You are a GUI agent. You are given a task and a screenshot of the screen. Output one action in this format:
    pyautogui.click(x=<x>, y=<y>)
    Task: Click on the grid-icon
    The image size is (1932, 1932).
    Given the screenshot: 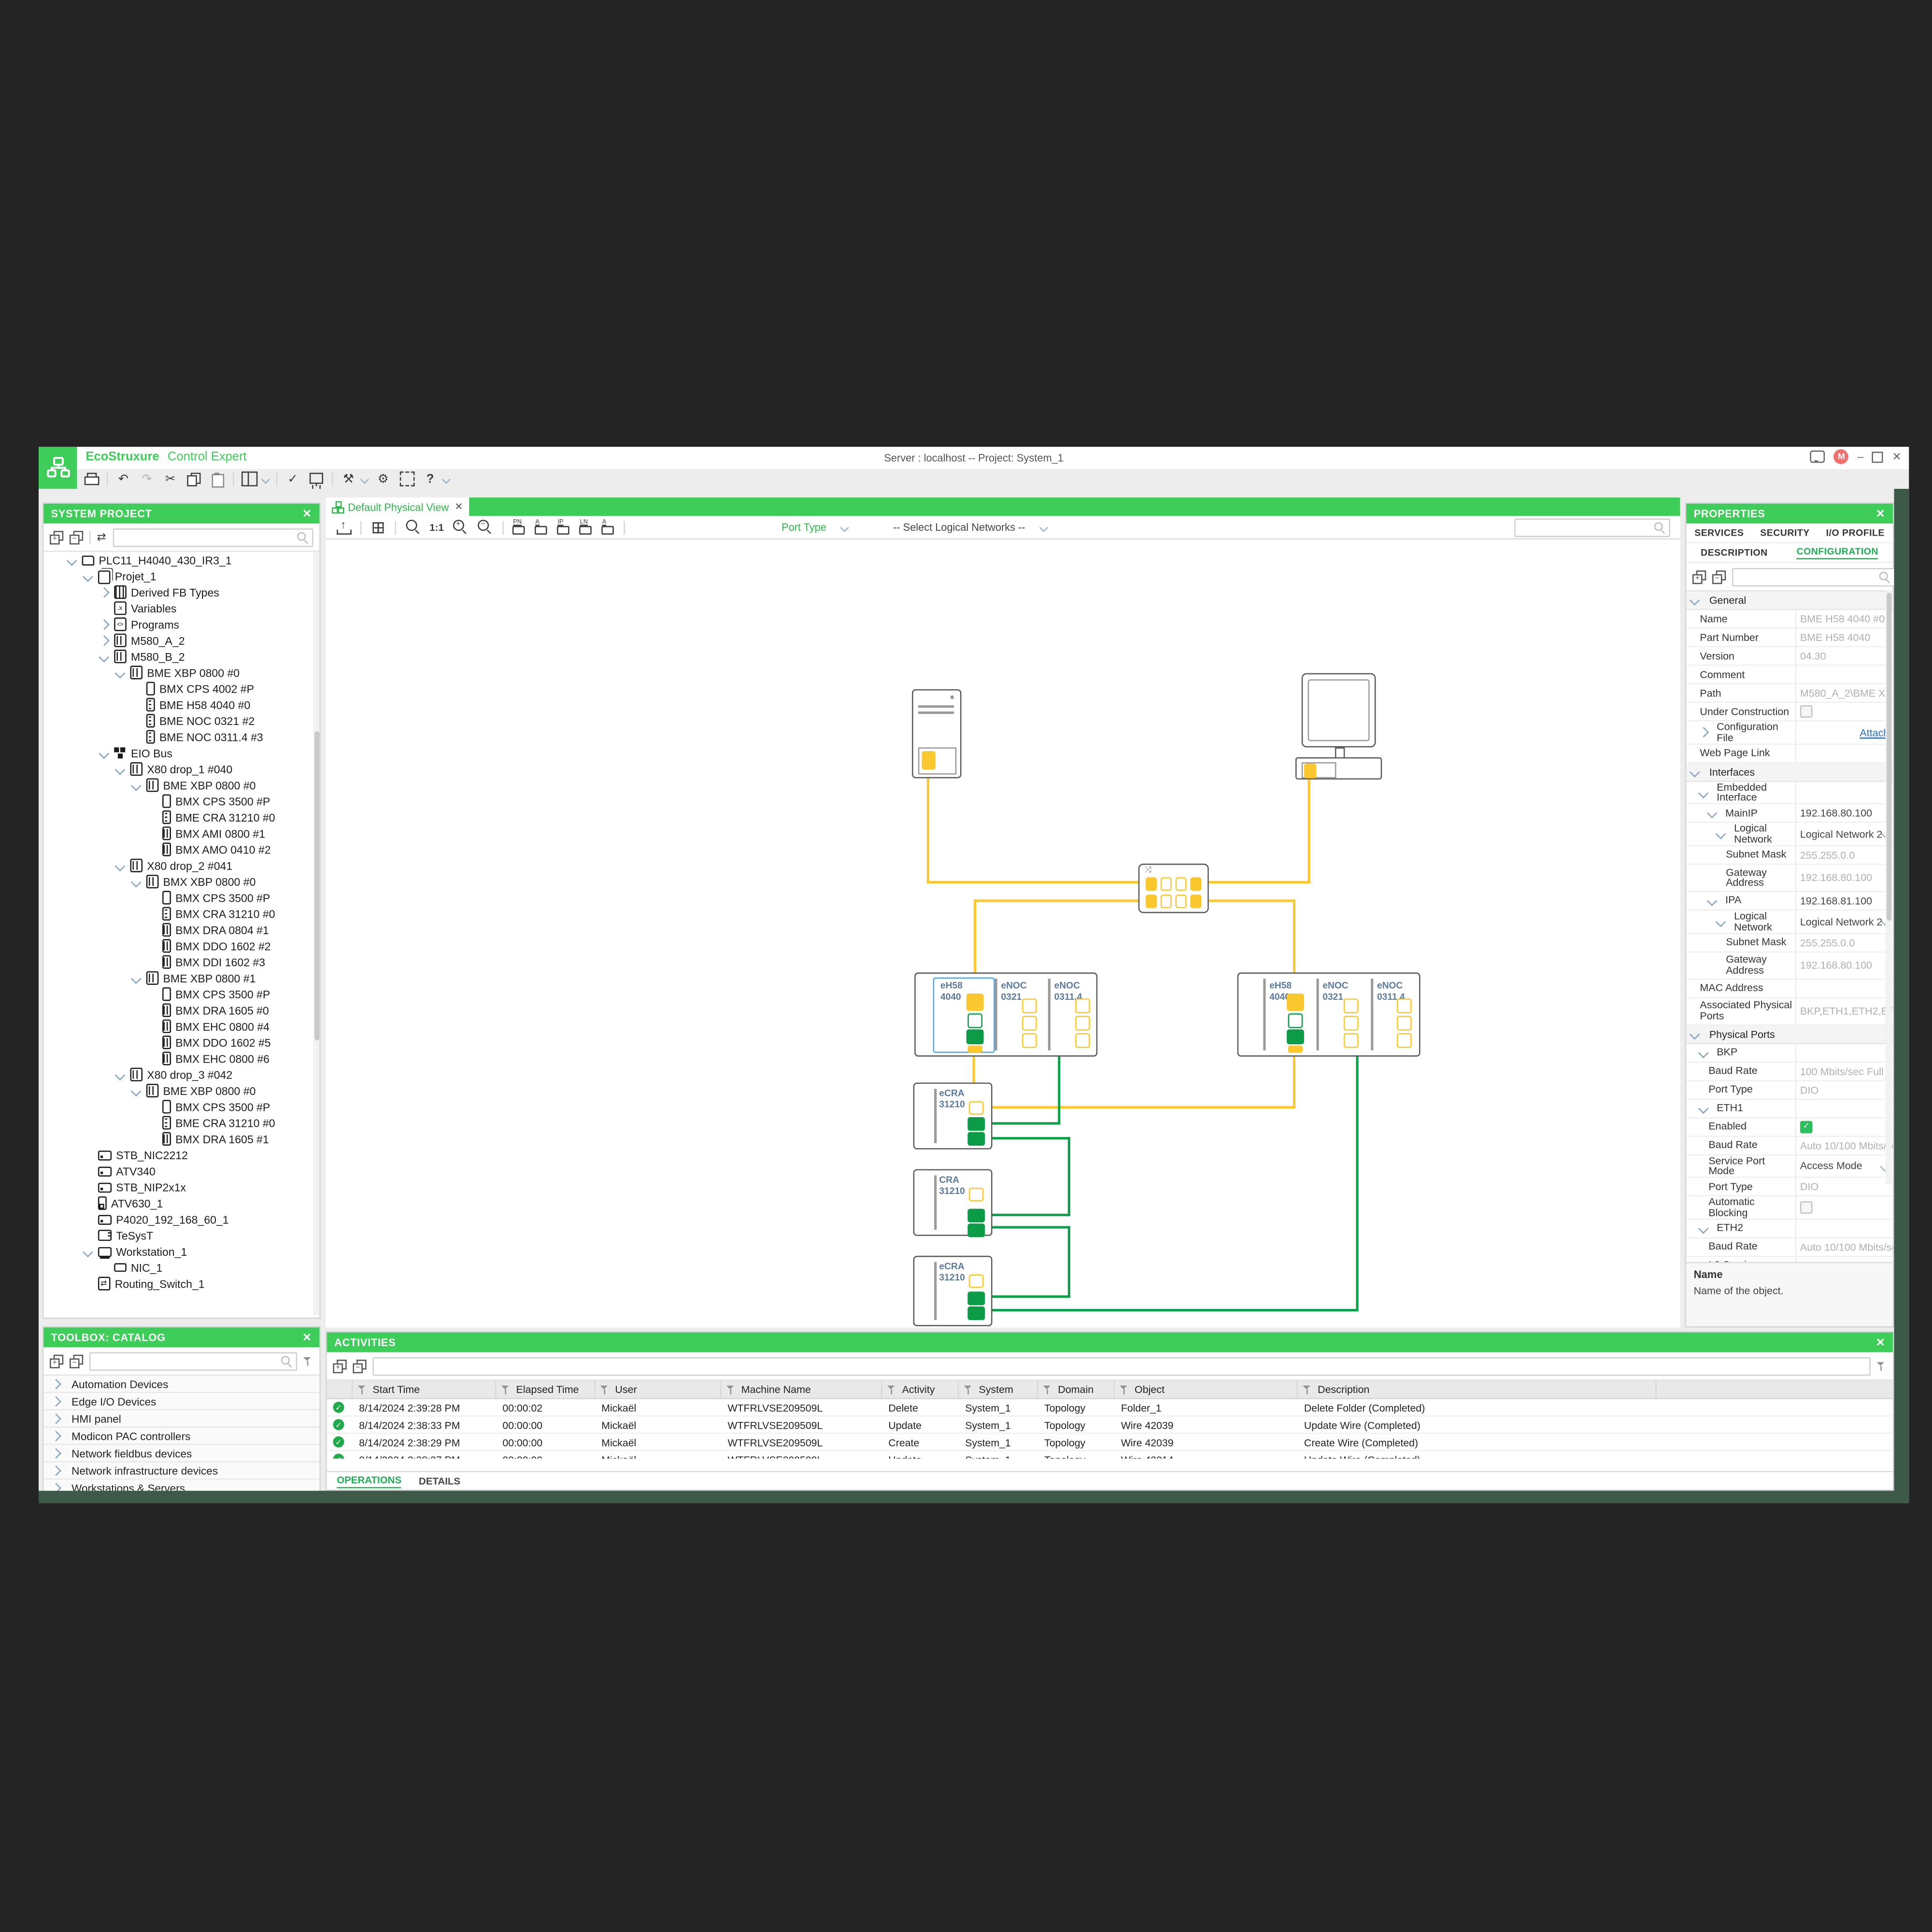 What is the action you would take?
    pyautogui.click(x=378, y=527)
    